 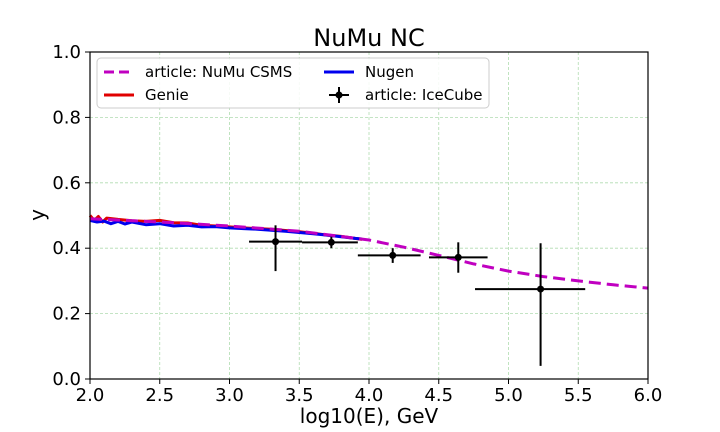 What do you see at coordinates (389, 72) in the screenshot?
I see `legend-label-nugen: Nugen` at bounding box center [389, 72].